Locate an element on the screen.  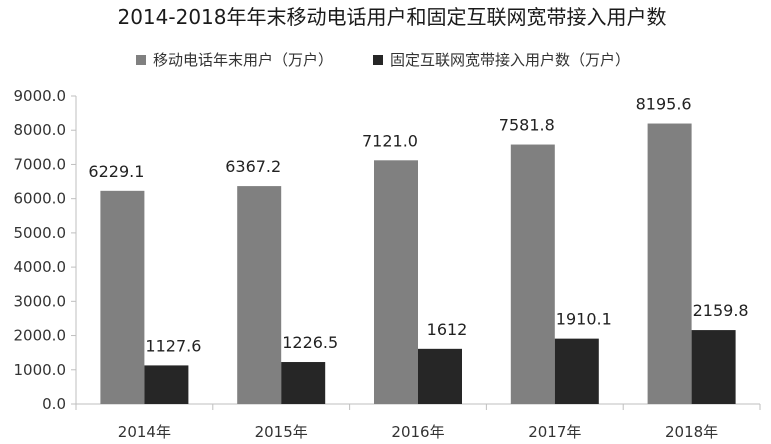
legend-label-broadband: 固定互联网宽带接入用户数（万户） is located at coordinates (510, 60).